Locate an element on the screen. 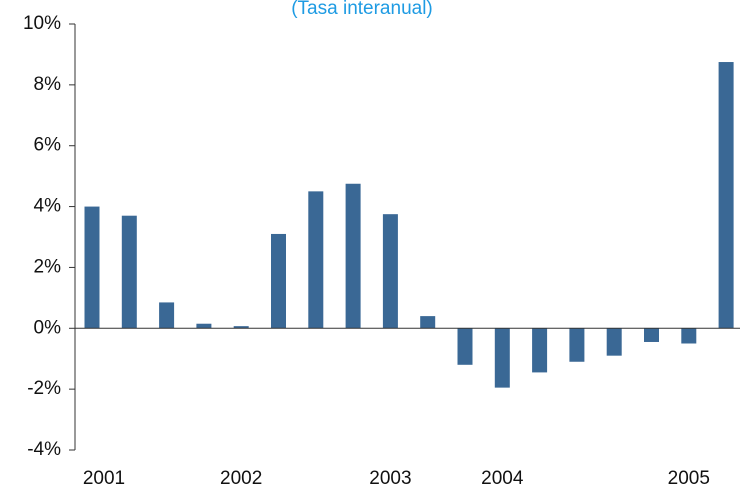 Image resolution: width=740 pixels, height=495 pixels. y-tick-label: 4% is located at coordinates (48, 206).